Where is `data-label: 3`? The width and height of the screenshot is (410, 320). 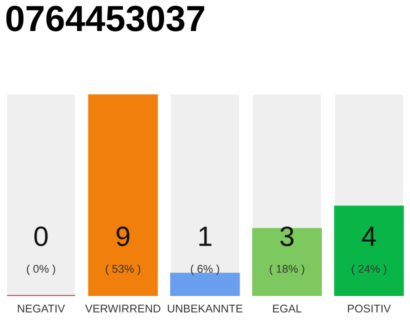 data-label: 3 is located at coordinates (287, 236).